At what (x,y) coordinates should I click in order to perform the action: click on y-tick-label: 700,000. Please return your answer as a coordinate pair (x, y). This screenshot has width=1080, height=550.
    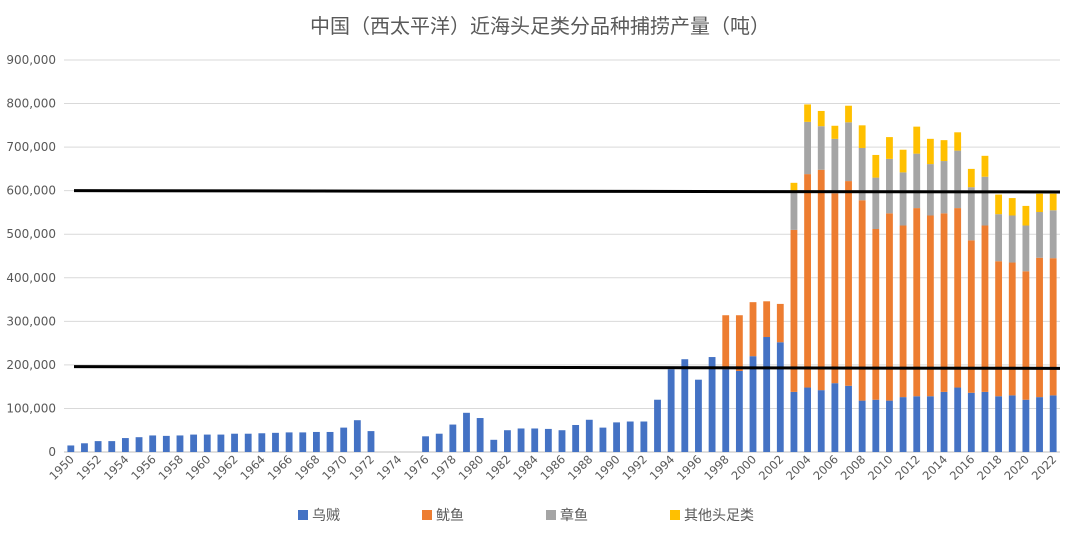
    Looking at the image, I should click on (31, 147).